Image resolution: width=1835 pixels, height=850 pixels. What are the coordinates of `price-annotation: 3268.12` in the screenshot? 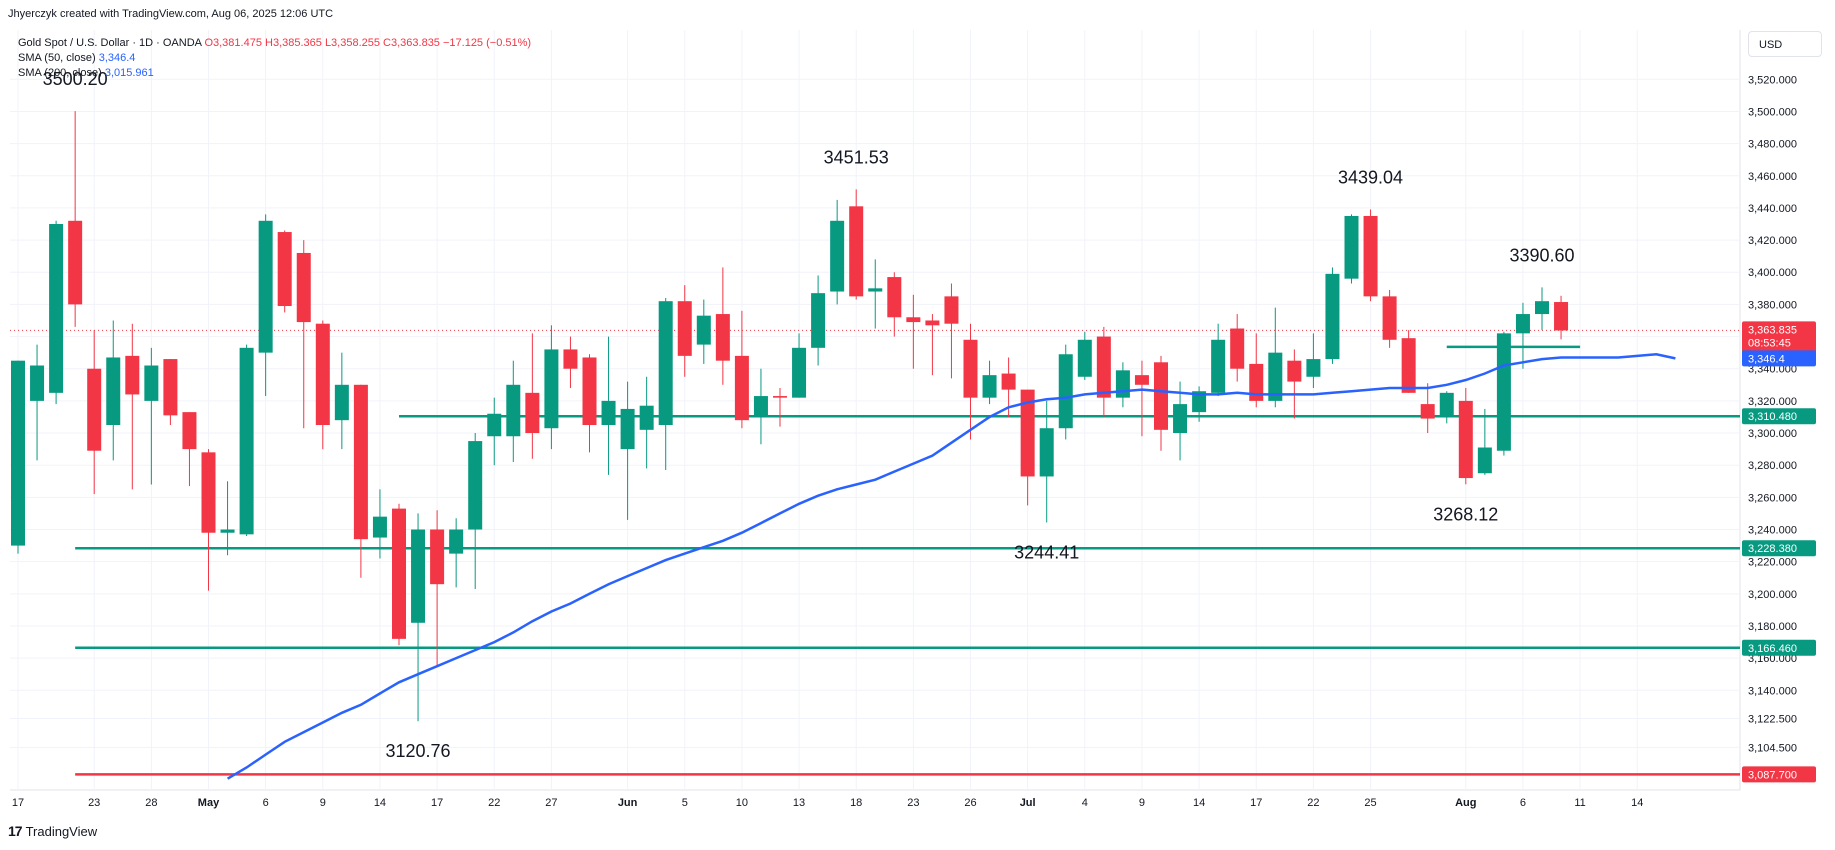 It's located at (1465, 514).